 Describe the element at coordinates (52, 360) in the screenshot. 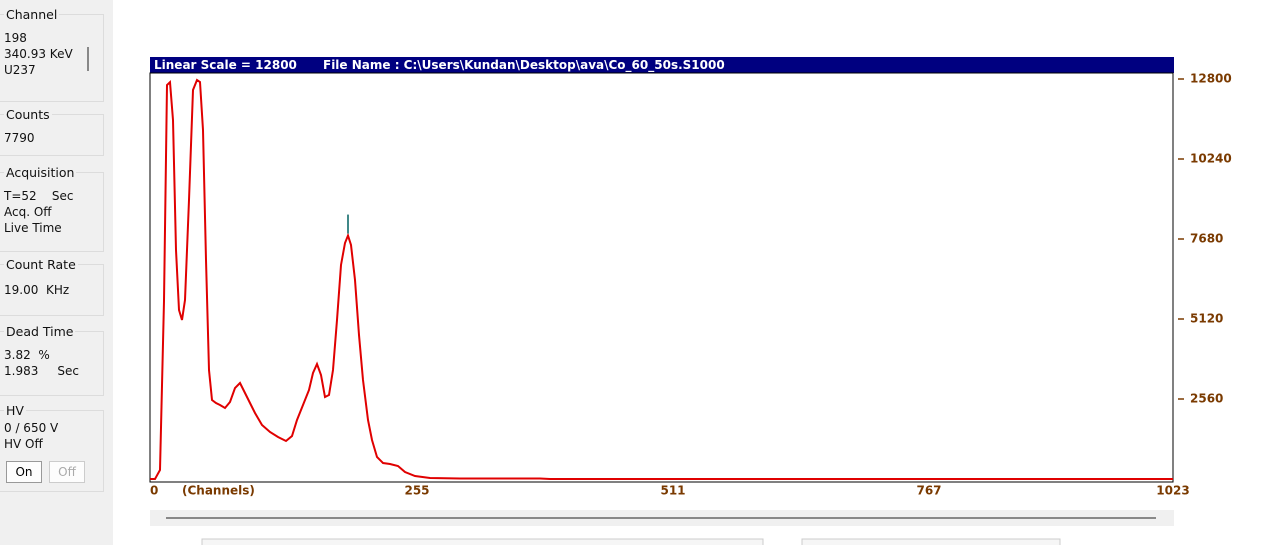

I see `dead-time-group: Dead Time 3.82 % 1.983 Sec` at that location.